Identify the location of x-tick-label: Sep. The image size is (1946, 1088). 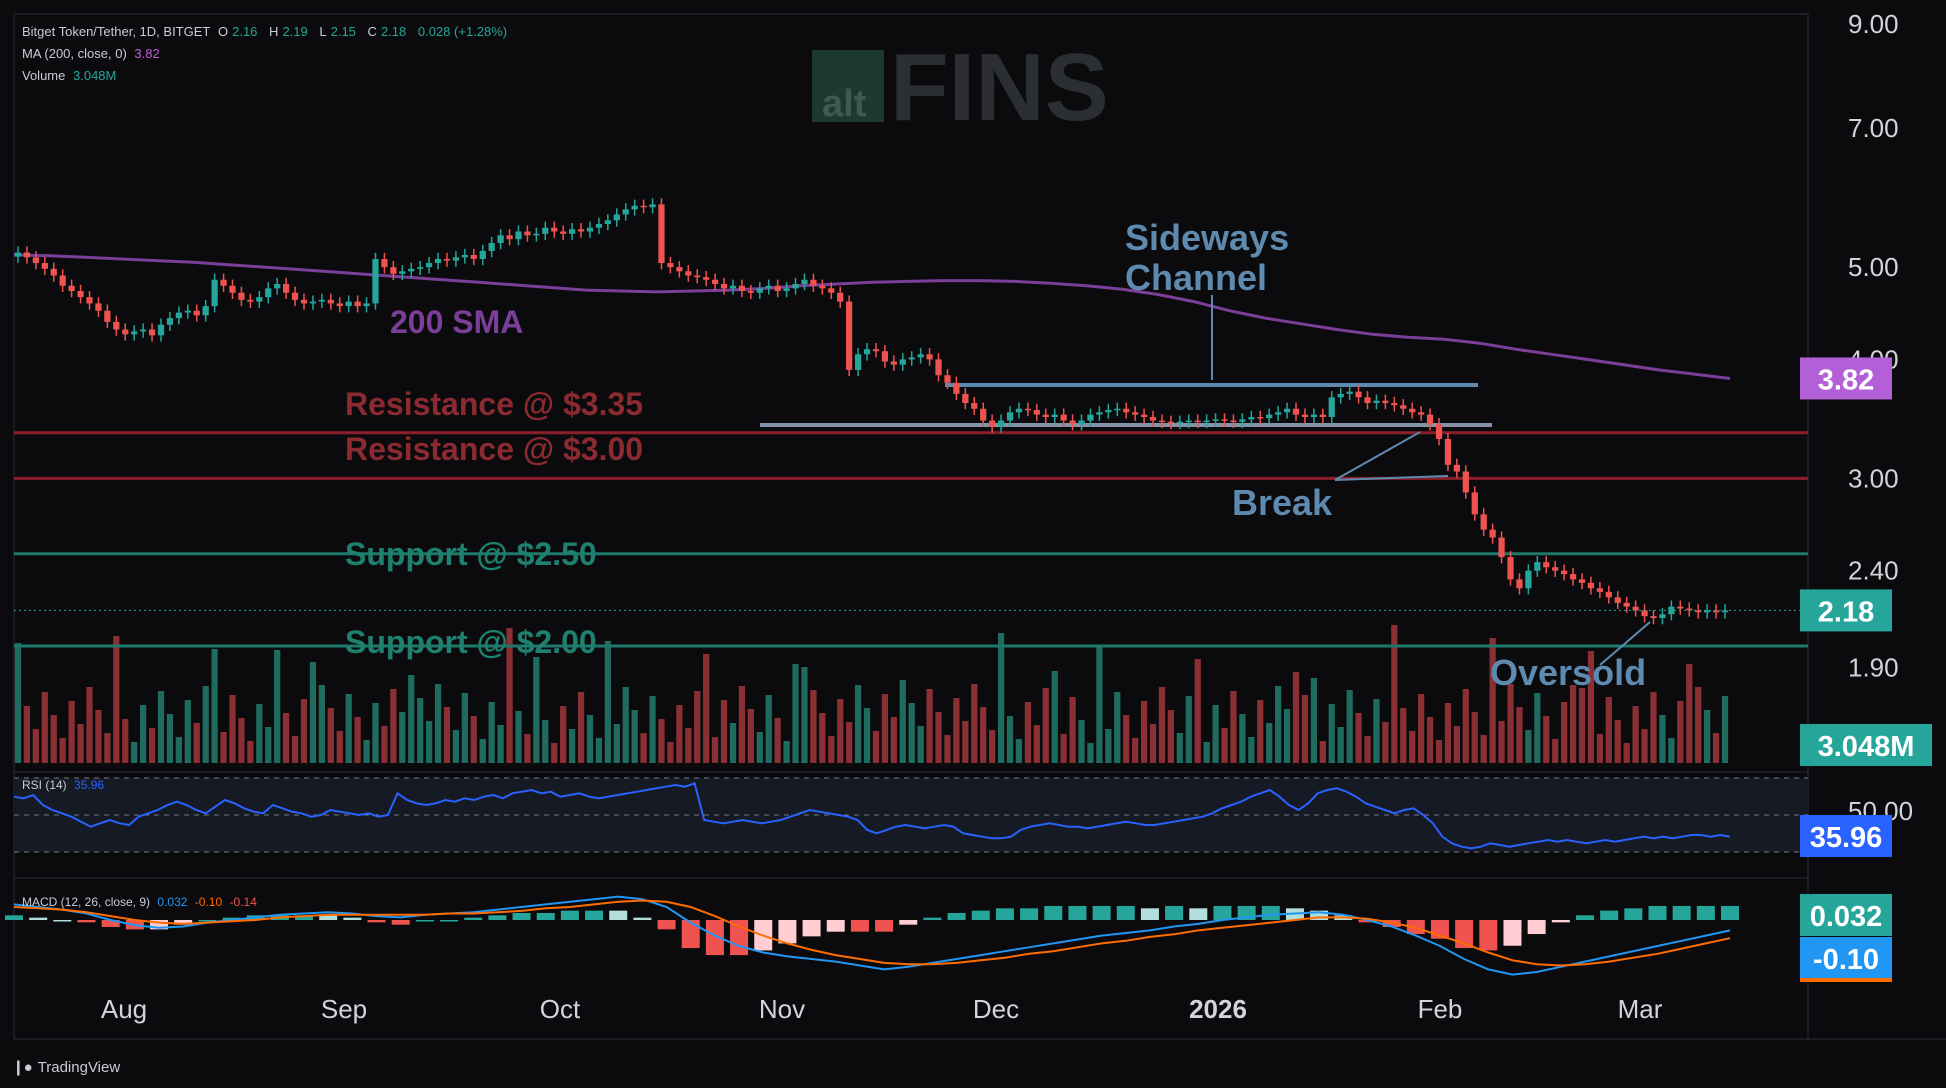
(344, 1009).